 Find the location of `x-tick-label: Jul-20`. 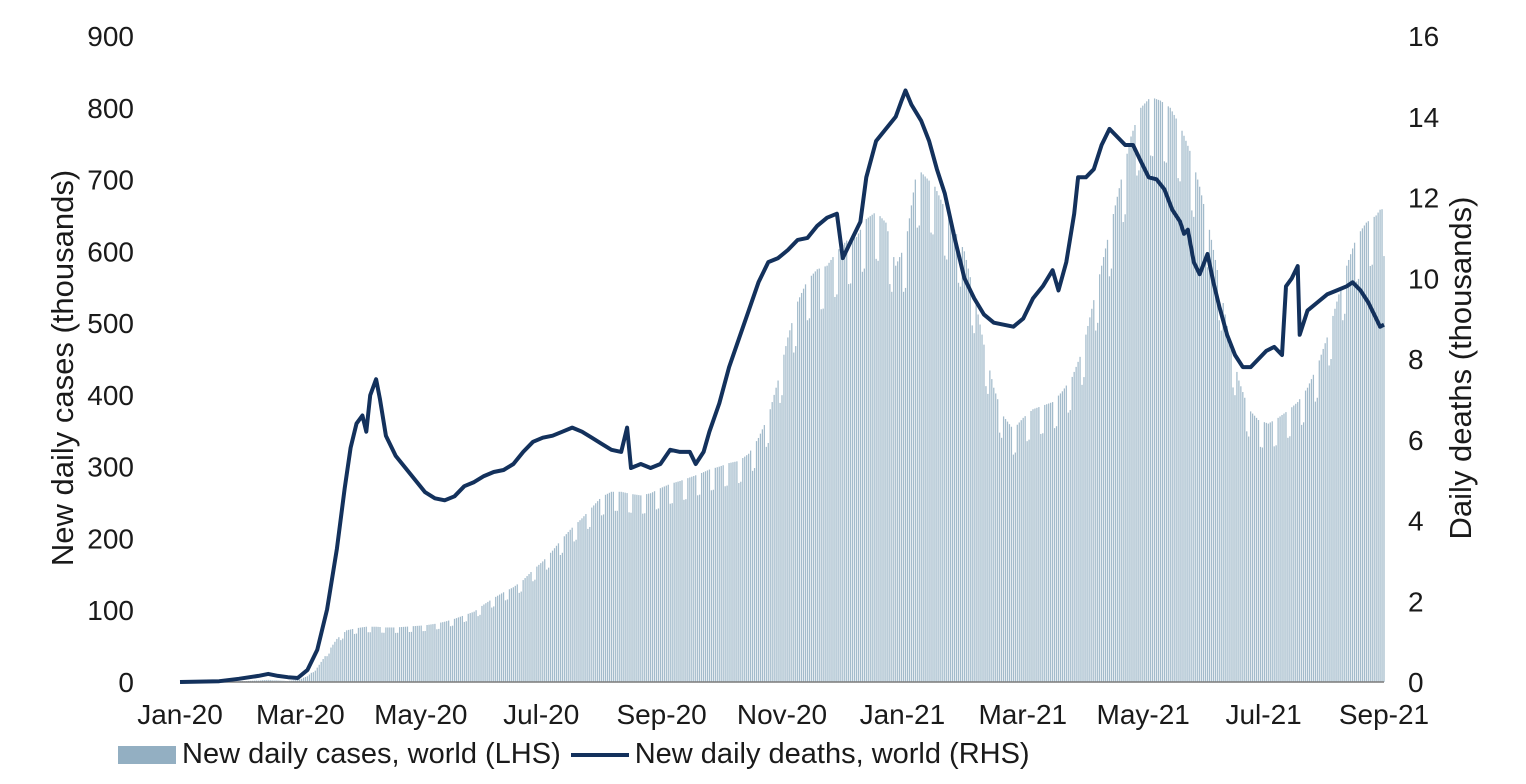

x-tick-label: Jul-20 is located at coordinates (541, 714).